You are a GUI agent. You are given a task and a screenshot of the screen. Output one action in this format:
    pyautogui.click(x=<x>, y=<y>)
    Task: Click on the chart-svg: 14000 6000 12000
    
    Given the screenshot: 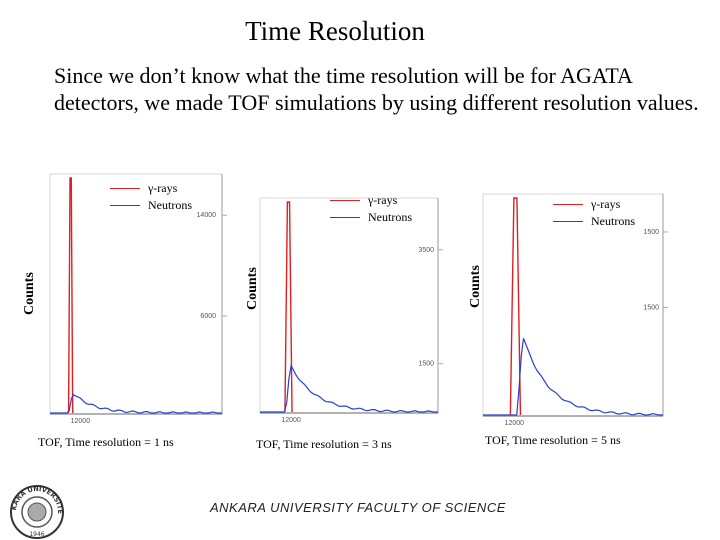 What is the action you would take?
    pyautogui.click(x=138, y=299)
    